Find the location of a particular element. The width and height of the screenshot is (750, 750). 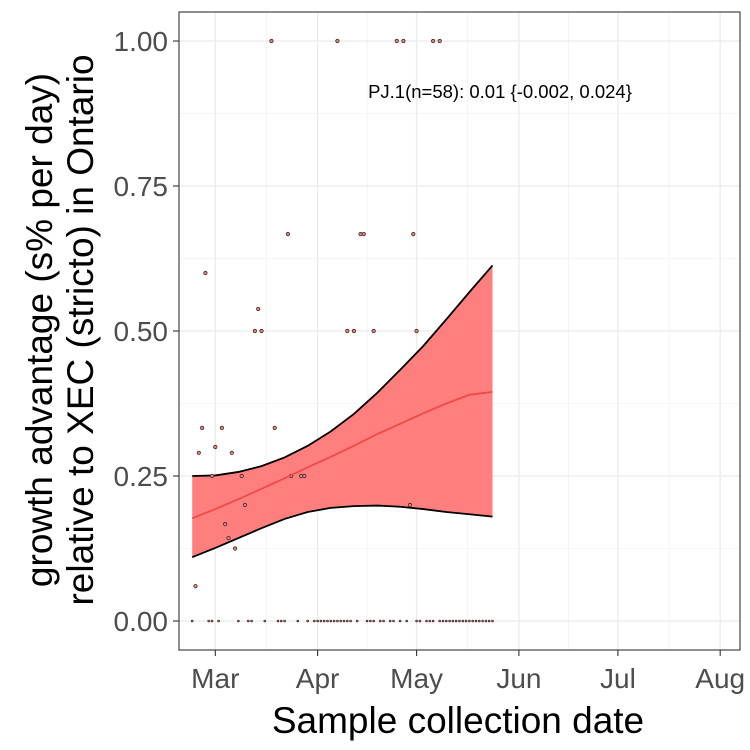

ribbon-upper-edge is located at coordinates (343, 370).